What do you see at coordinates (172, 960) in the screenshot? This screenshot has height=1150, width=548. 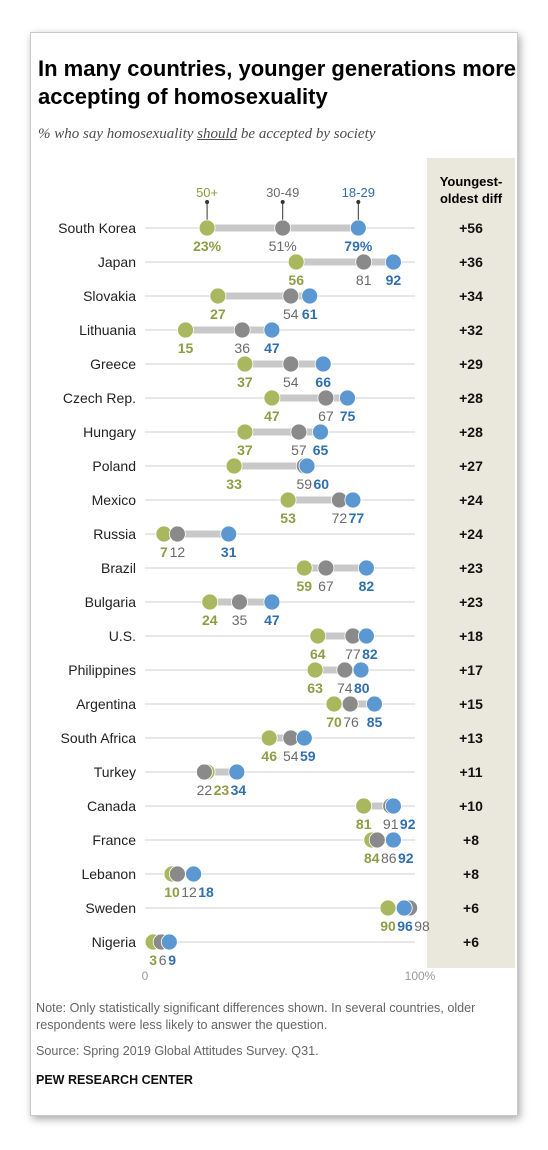 I see `value-label-18-29: 9` at bounding box center [172, 960].